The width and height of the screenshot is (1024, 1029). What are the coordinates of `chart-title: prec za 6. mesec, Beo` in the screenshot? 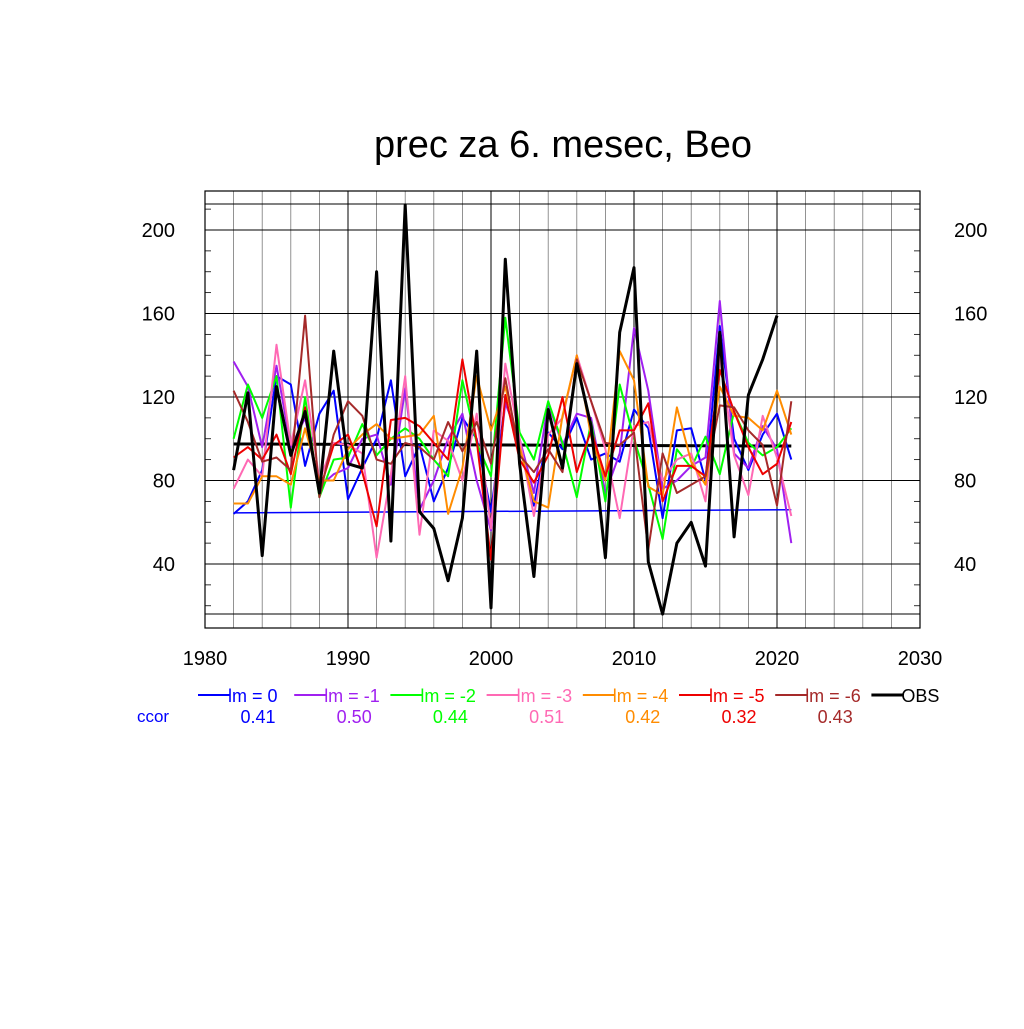 It's located at (563, 145).